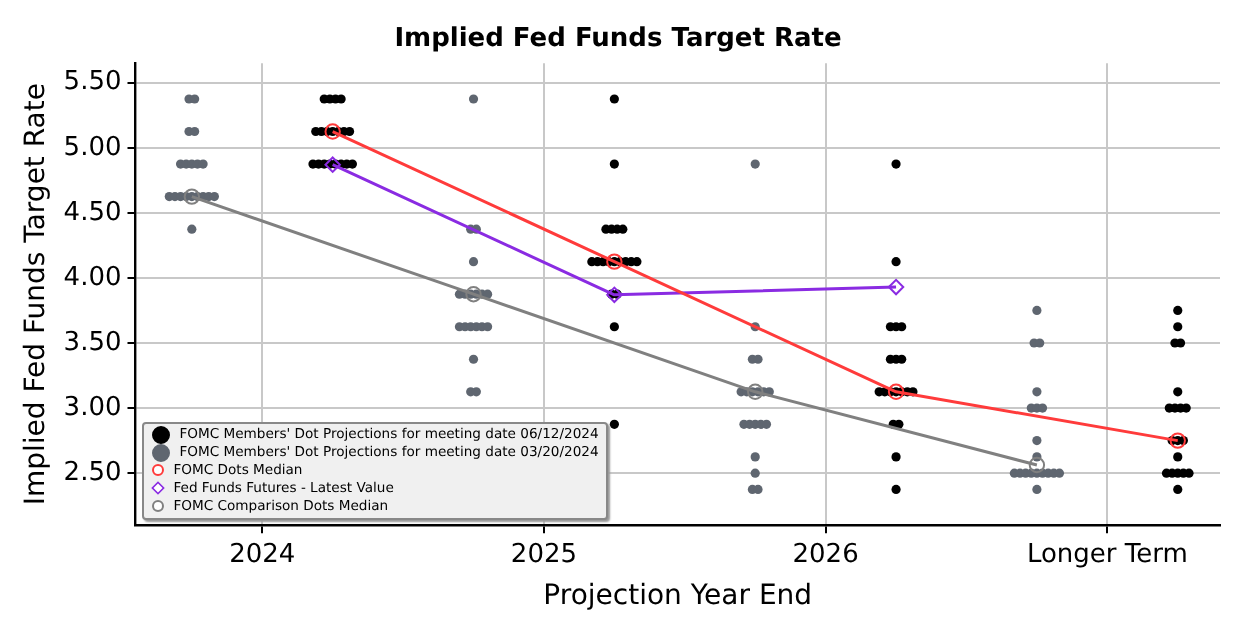 The width and height of the screenshot is (1248, 634). I want to click on y-tick-label: 3.50, so click(92, 342).